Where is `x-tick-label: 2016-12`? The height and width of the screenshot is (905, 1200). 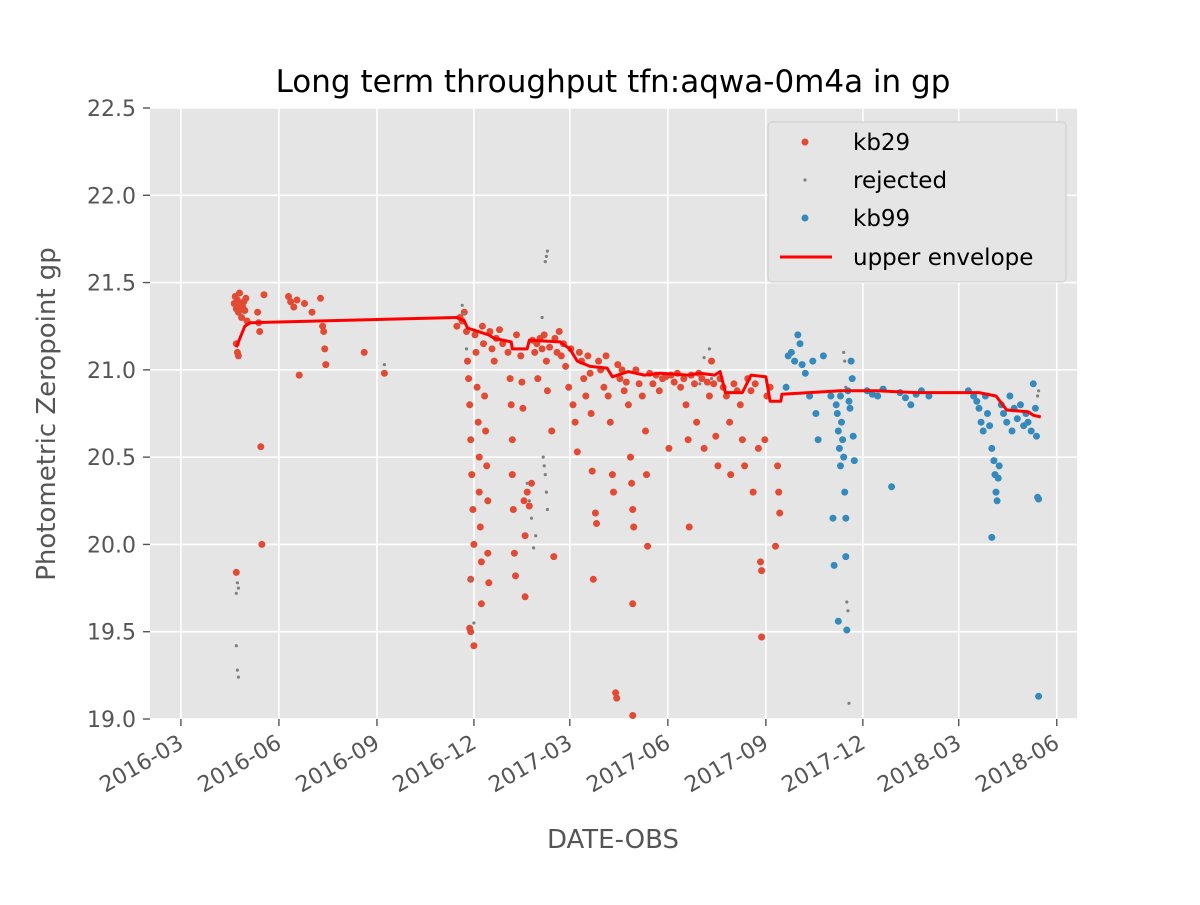 x-tick-label: 2016-12 is located at coordinates (435, 765).